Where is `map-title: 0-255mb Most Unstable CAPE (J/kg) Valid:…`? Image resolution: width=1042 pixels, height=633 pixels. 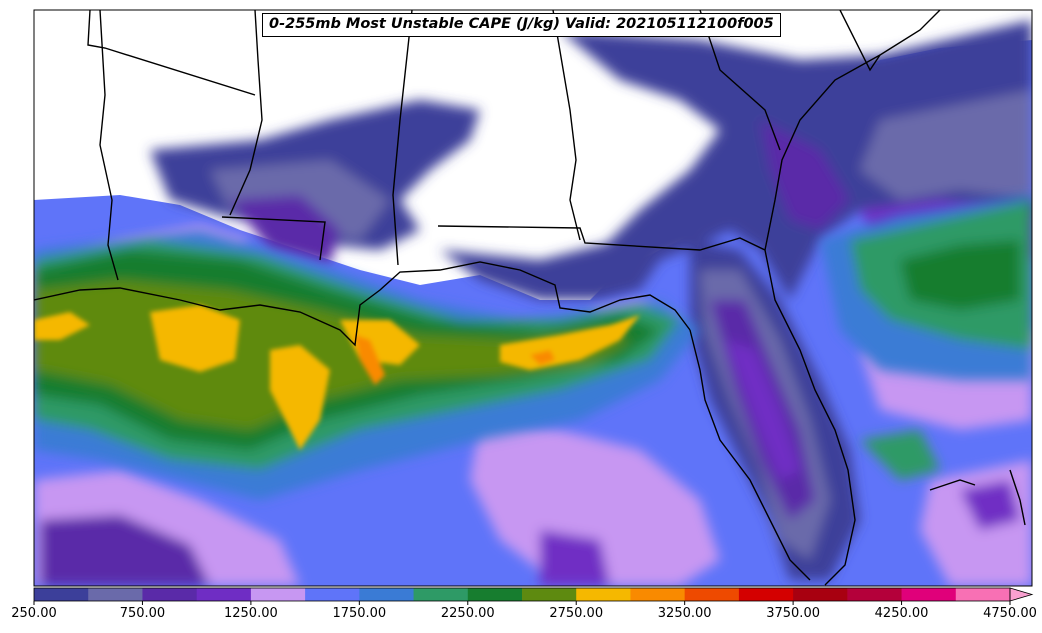 map-title: 0-255mb Most Unstable CAPE (J/kg) Valid:… is located at coordinates (521, 25).